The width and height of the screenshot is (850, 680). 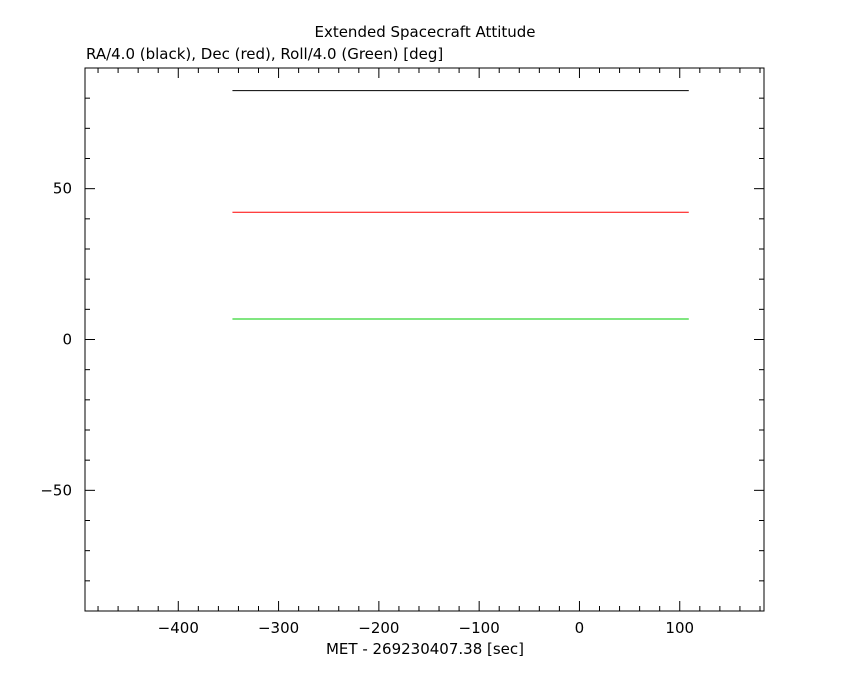 What do you see at coordinates (378, 628) in the screenshot?
I see `x-tick-label: −200` at bounding box center [378, 628].